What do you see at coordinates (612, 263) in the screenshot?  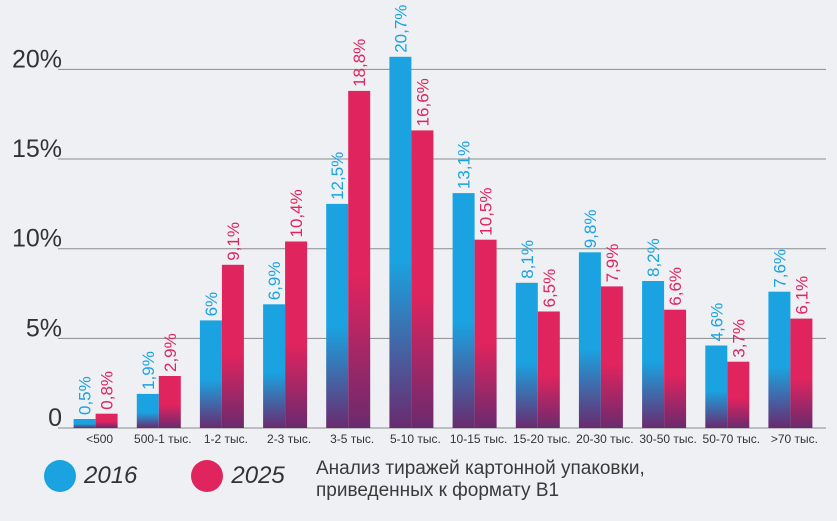 I see `data-label-2025: 7,9%` at bounding box center [612, 263].